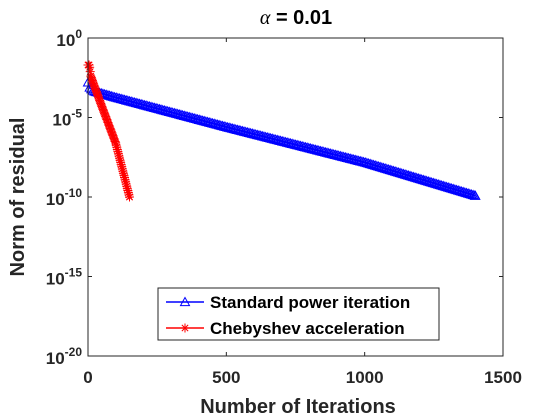 The width and height of the screenshot is (560, 420). Describe the element at coordinates (310, 302) in the screenshot. I see `legend-label-standard: Standard power iteration` at that location.